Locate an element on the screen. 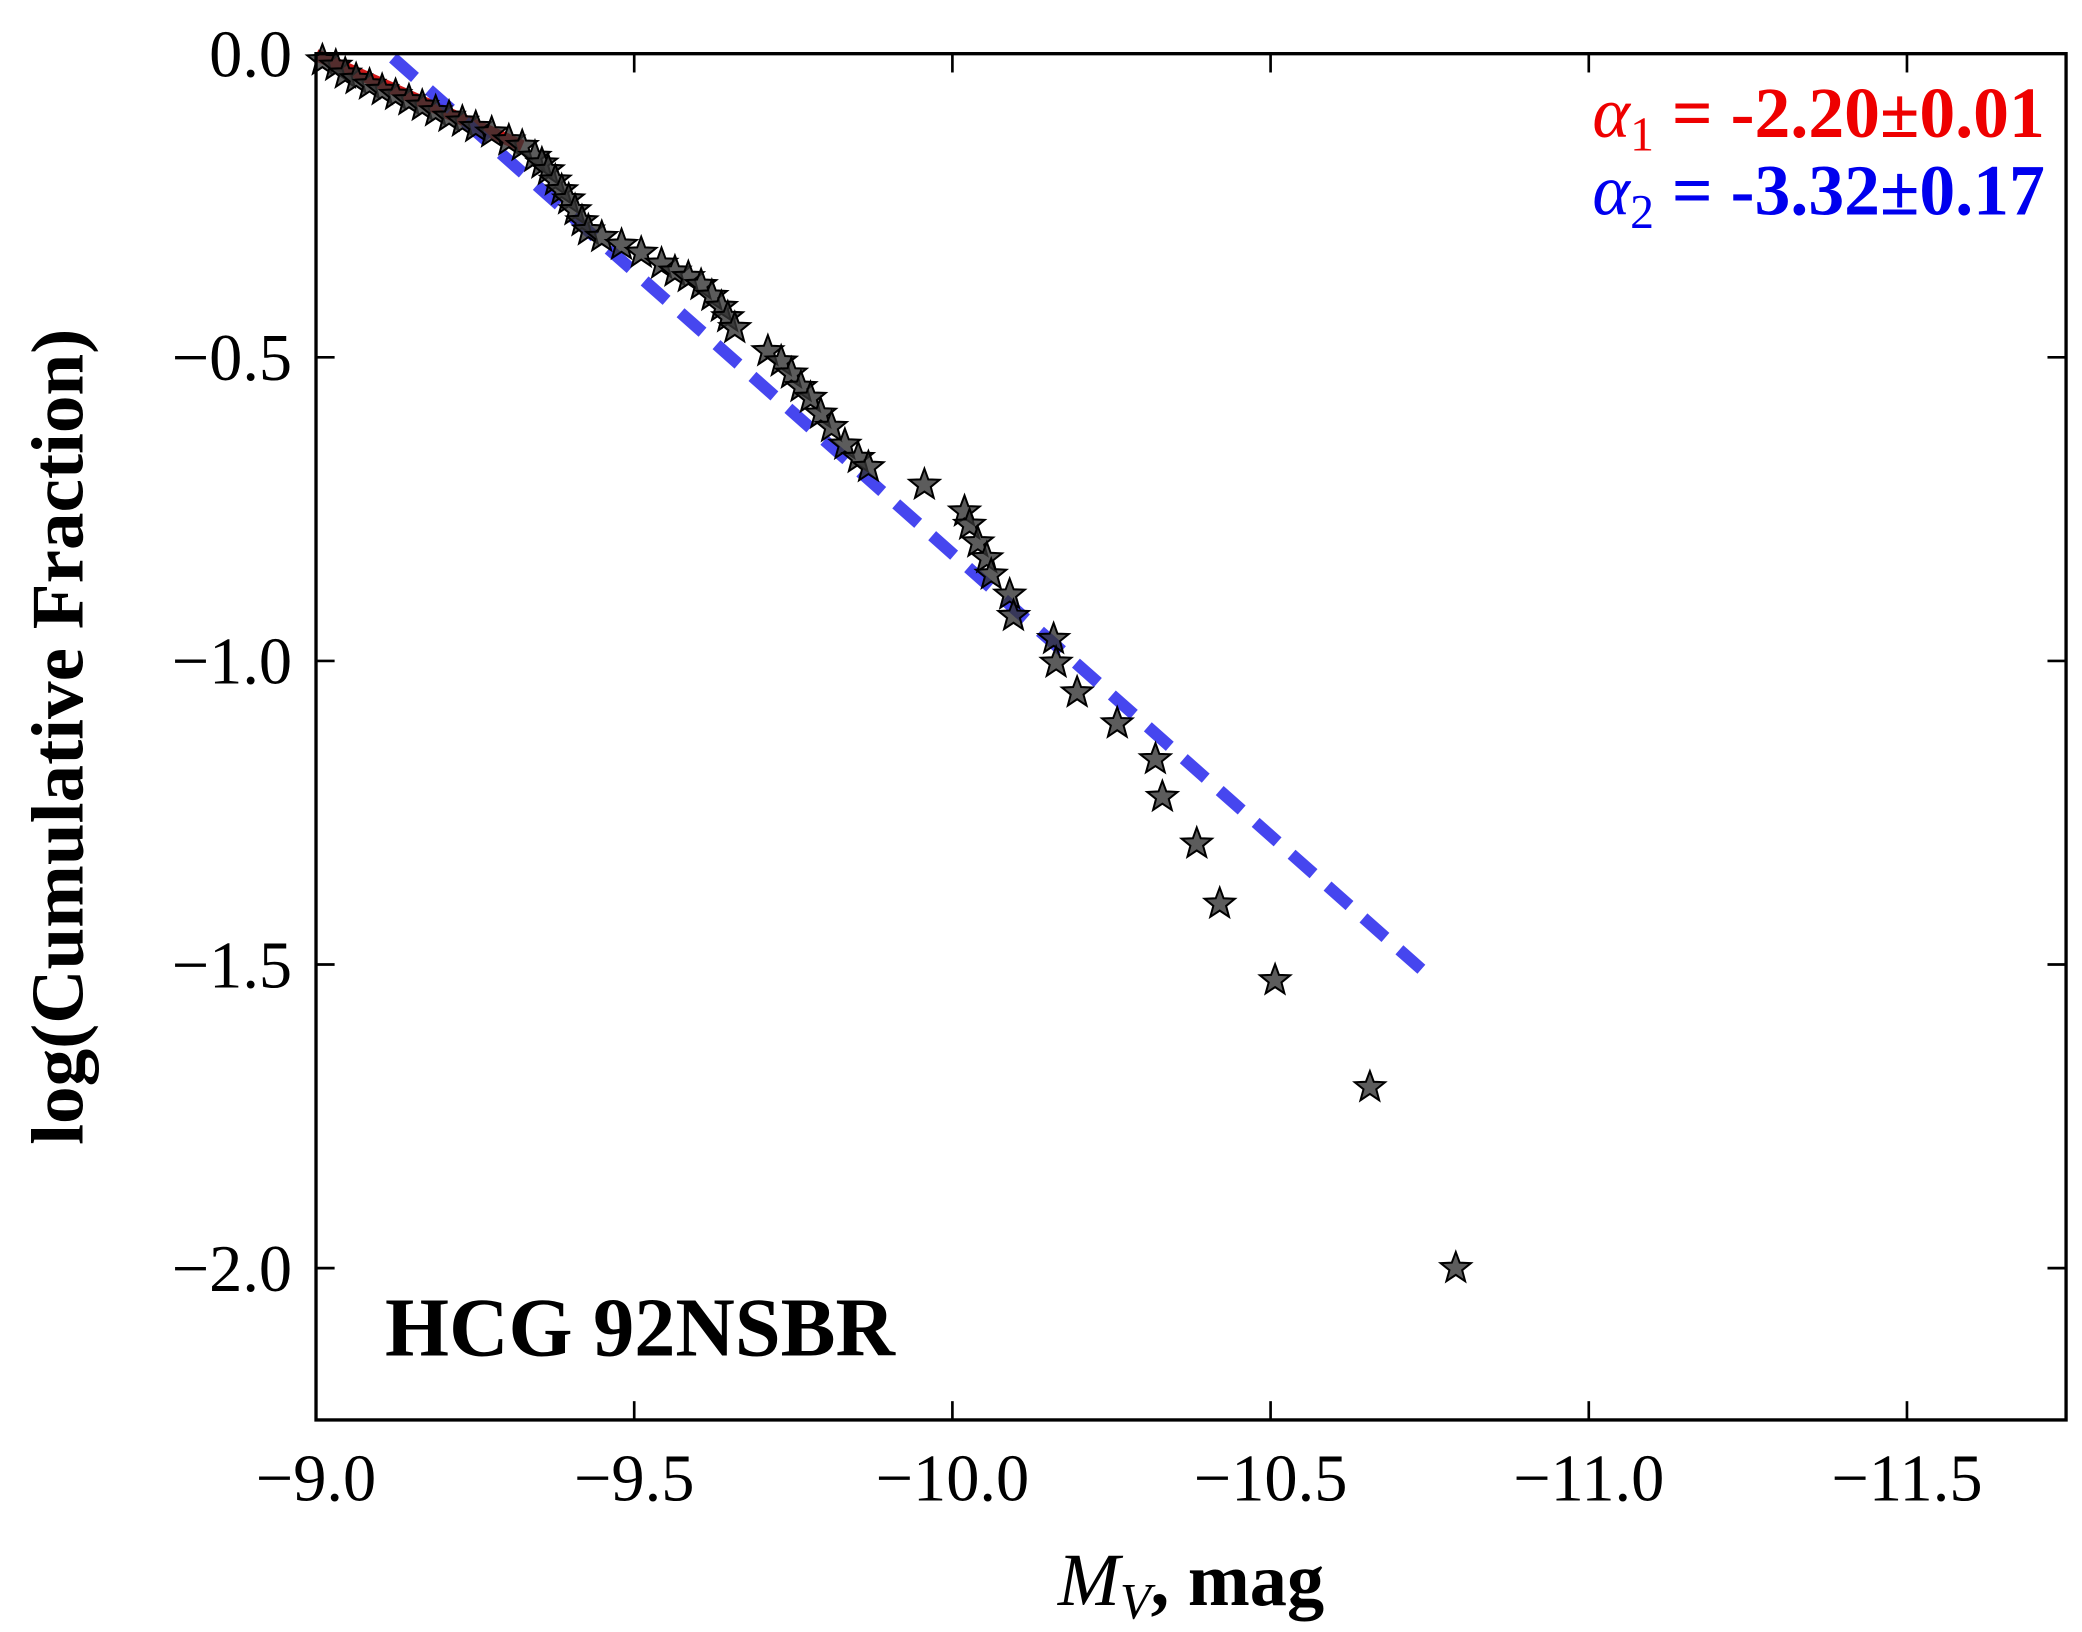  y-tick-label: −1.0 is located at coordinates (232, 661).